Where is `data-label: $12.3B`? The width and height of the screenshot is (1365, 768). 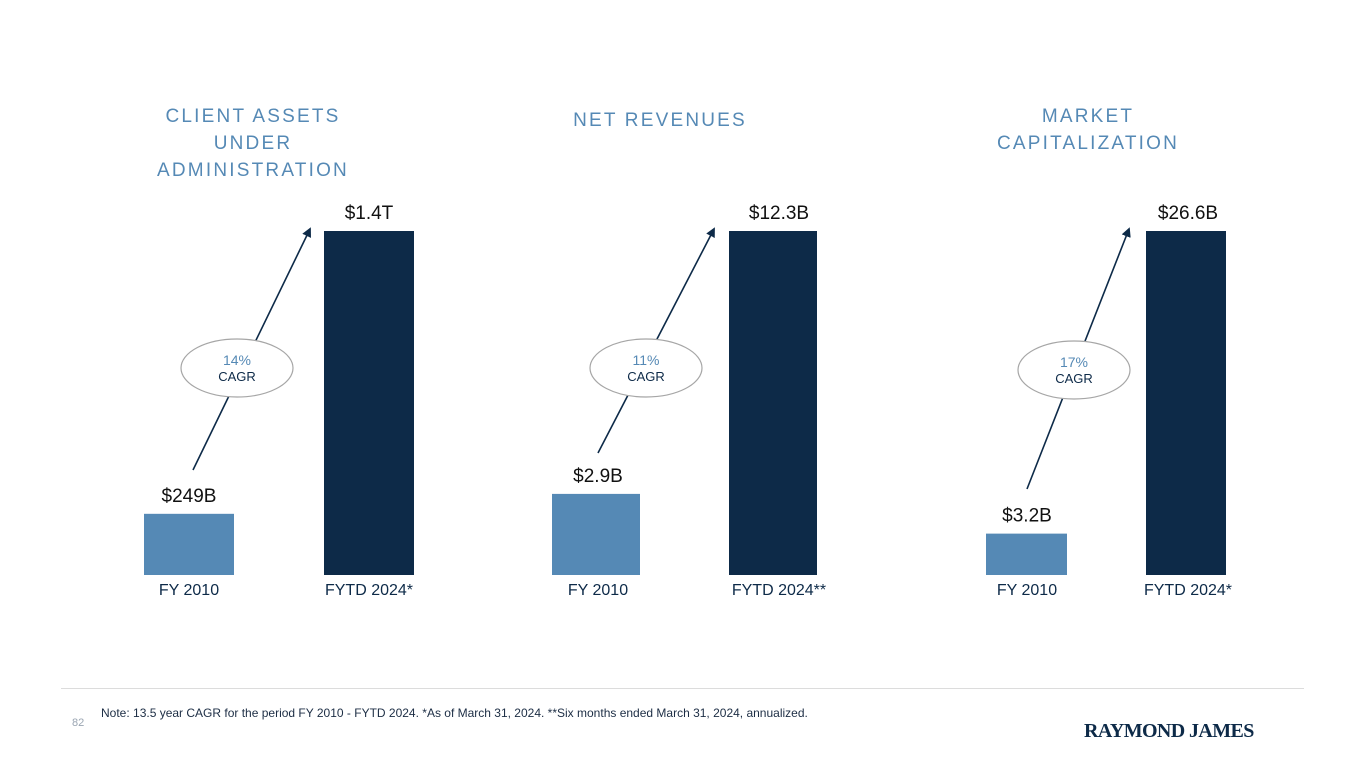 data-label: $12.3B is located at coordinates (779, 213).